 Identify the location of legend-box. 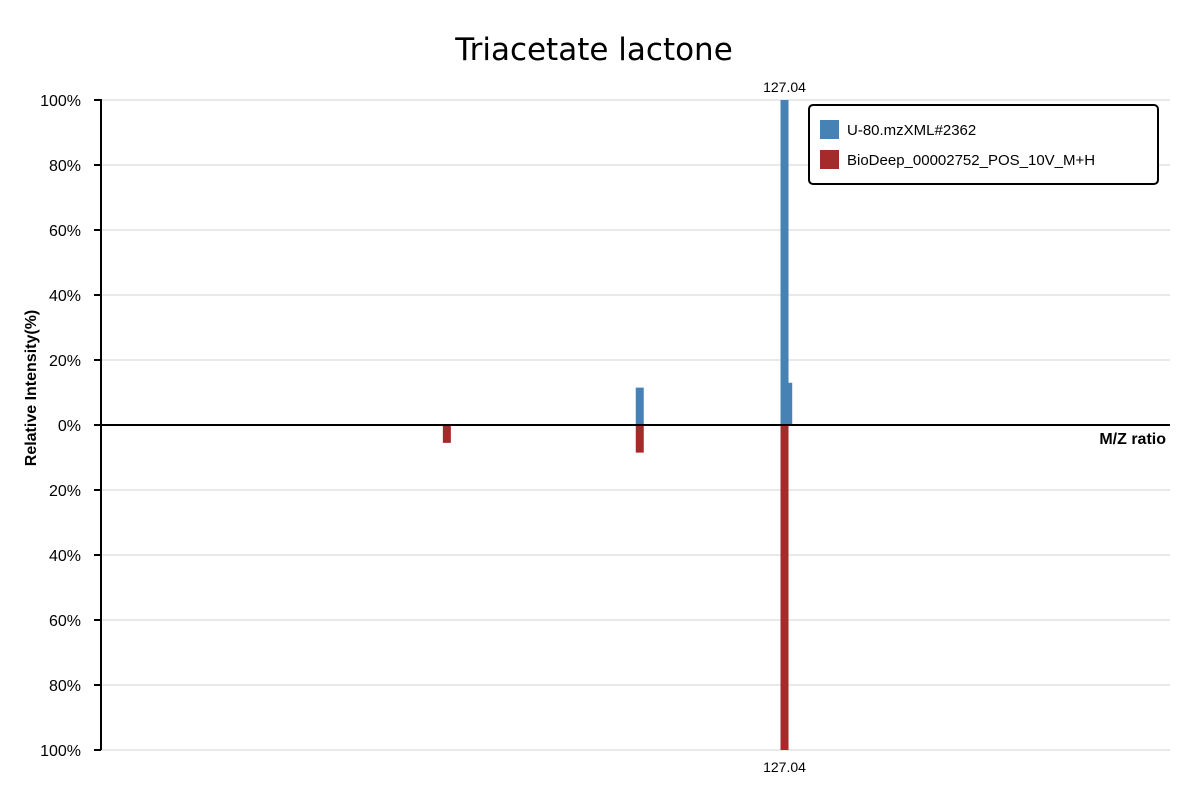
(983, 144).